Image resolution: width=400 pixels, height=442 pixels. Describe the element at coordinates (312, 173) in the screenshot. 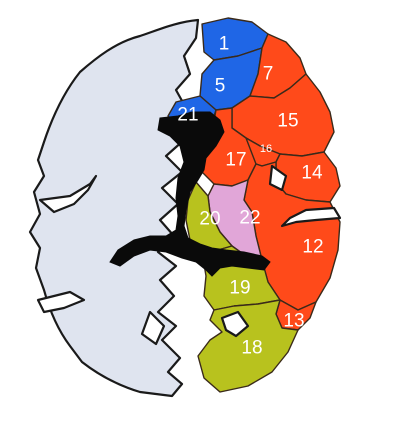

I see `label-region-14: 14` at that location.